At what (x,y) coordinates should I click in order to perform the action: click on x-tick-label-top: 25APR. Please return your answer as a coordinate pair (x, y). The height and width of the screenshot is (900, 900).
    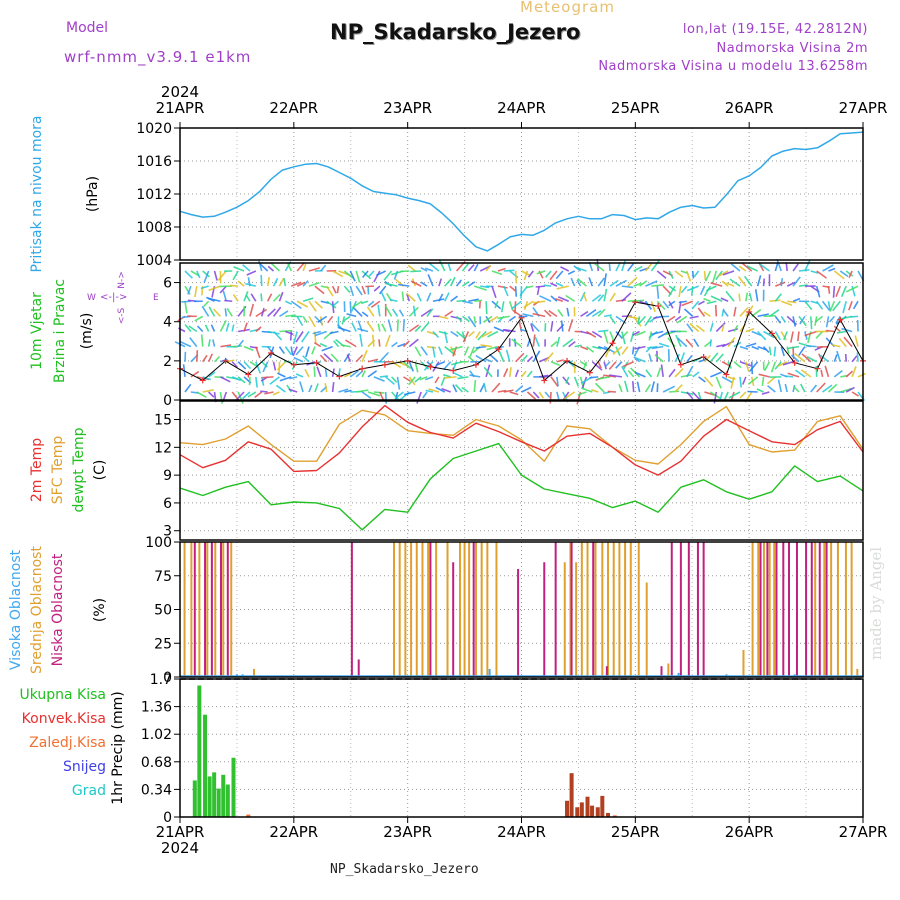
    Looking at the image, I should click on (635, 108).